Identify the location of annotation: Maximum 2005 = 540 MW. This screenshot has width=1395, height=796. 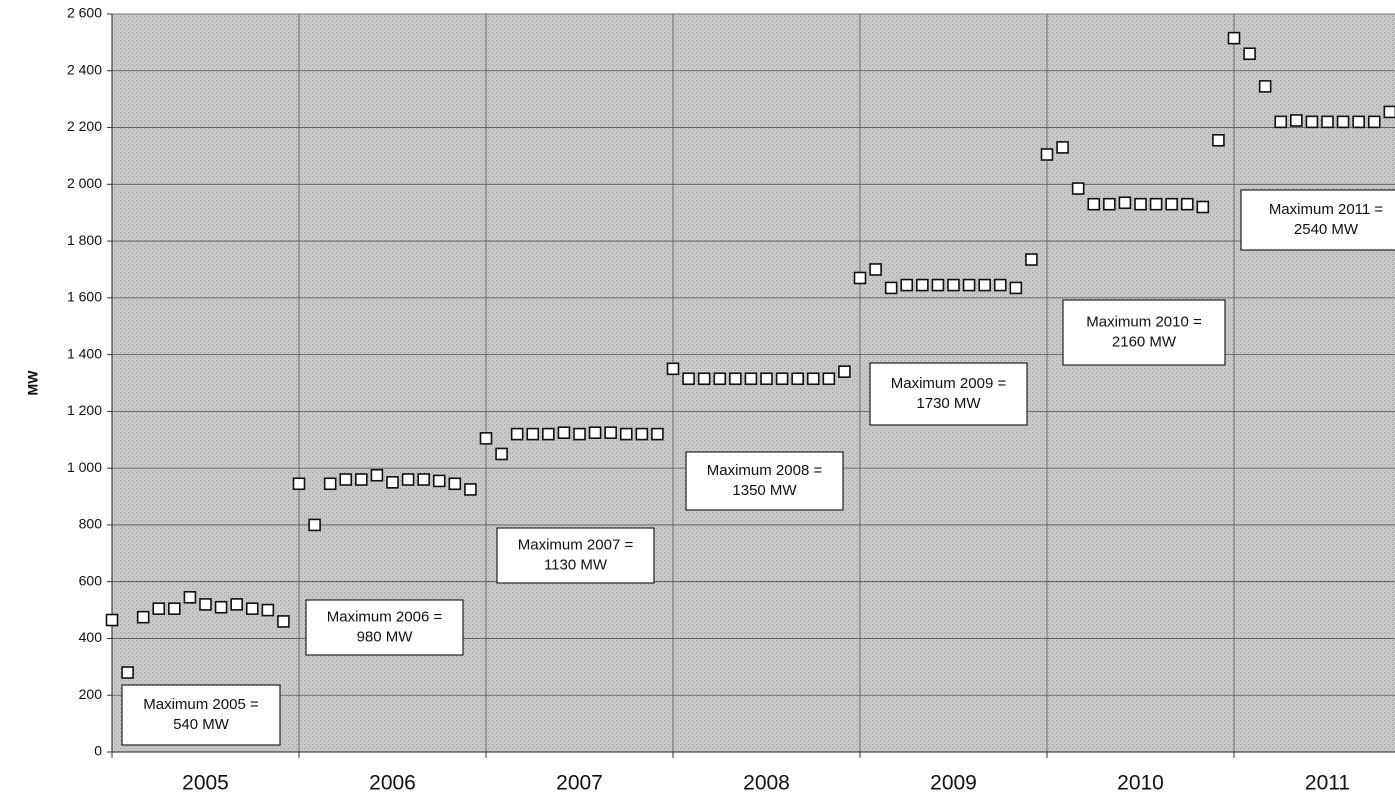
(201, 715).